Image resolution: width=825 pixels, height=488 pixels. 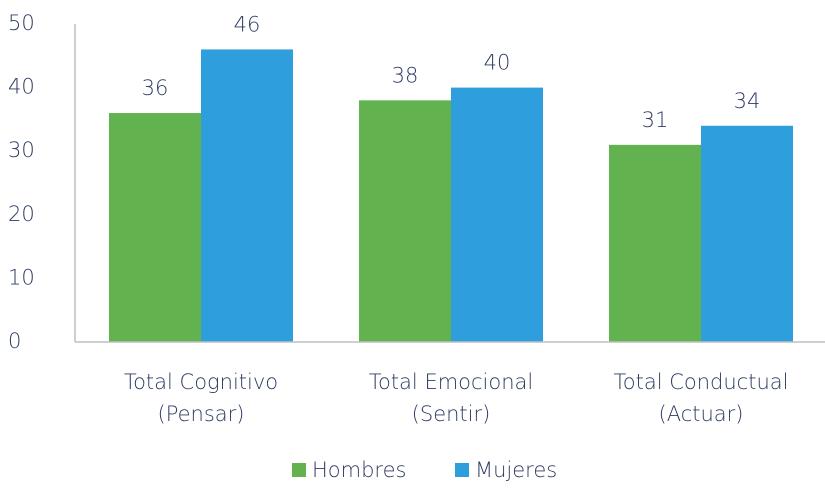 I want to click on value-label: 36, so click(x=155, y=88).